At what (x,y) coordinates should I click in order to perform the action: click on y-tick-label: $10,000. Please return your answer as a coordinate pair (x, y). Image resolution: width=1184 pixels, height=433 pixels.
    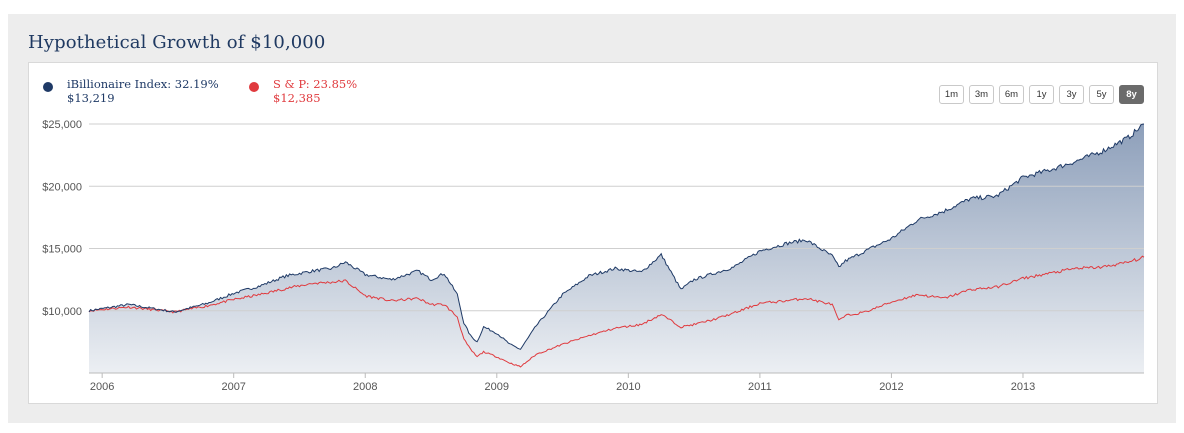
    Looking at the image, I should click on (62, 312).